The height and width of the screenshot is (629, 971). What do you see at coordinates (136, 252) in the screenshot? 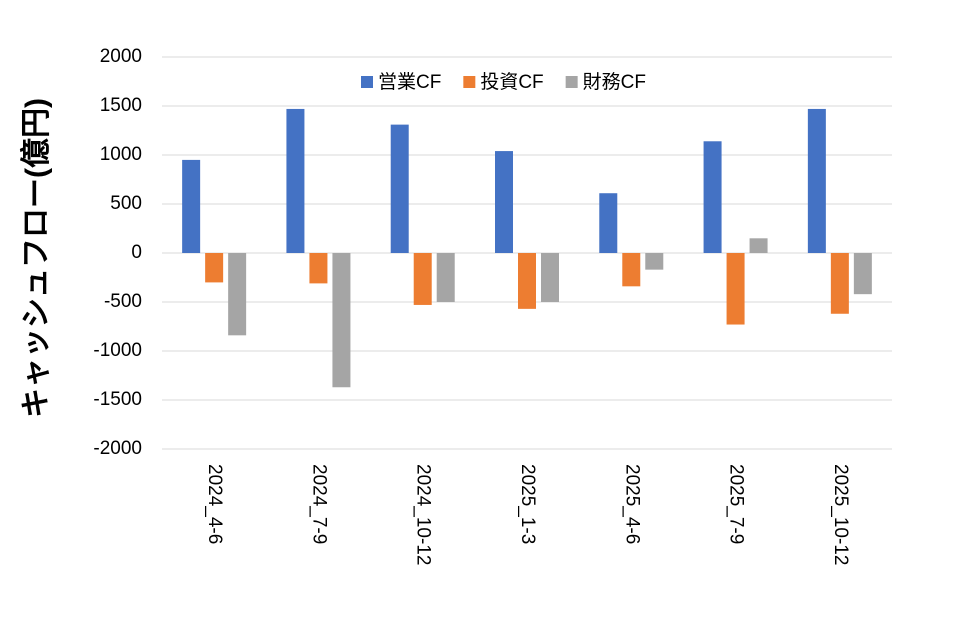
I see `y-tick-label: 0` at bounding box center [136, 252].